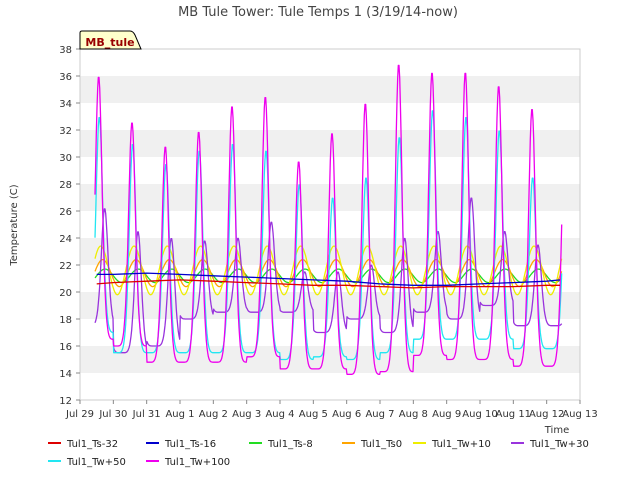 This screenshot has height=484, width=640. Describe the element at coordinates (69, 226) in the screenshot. I see `y-axis: 12 14 16 18 20 22 24 26 28 30 32 34 36 38` at that location.